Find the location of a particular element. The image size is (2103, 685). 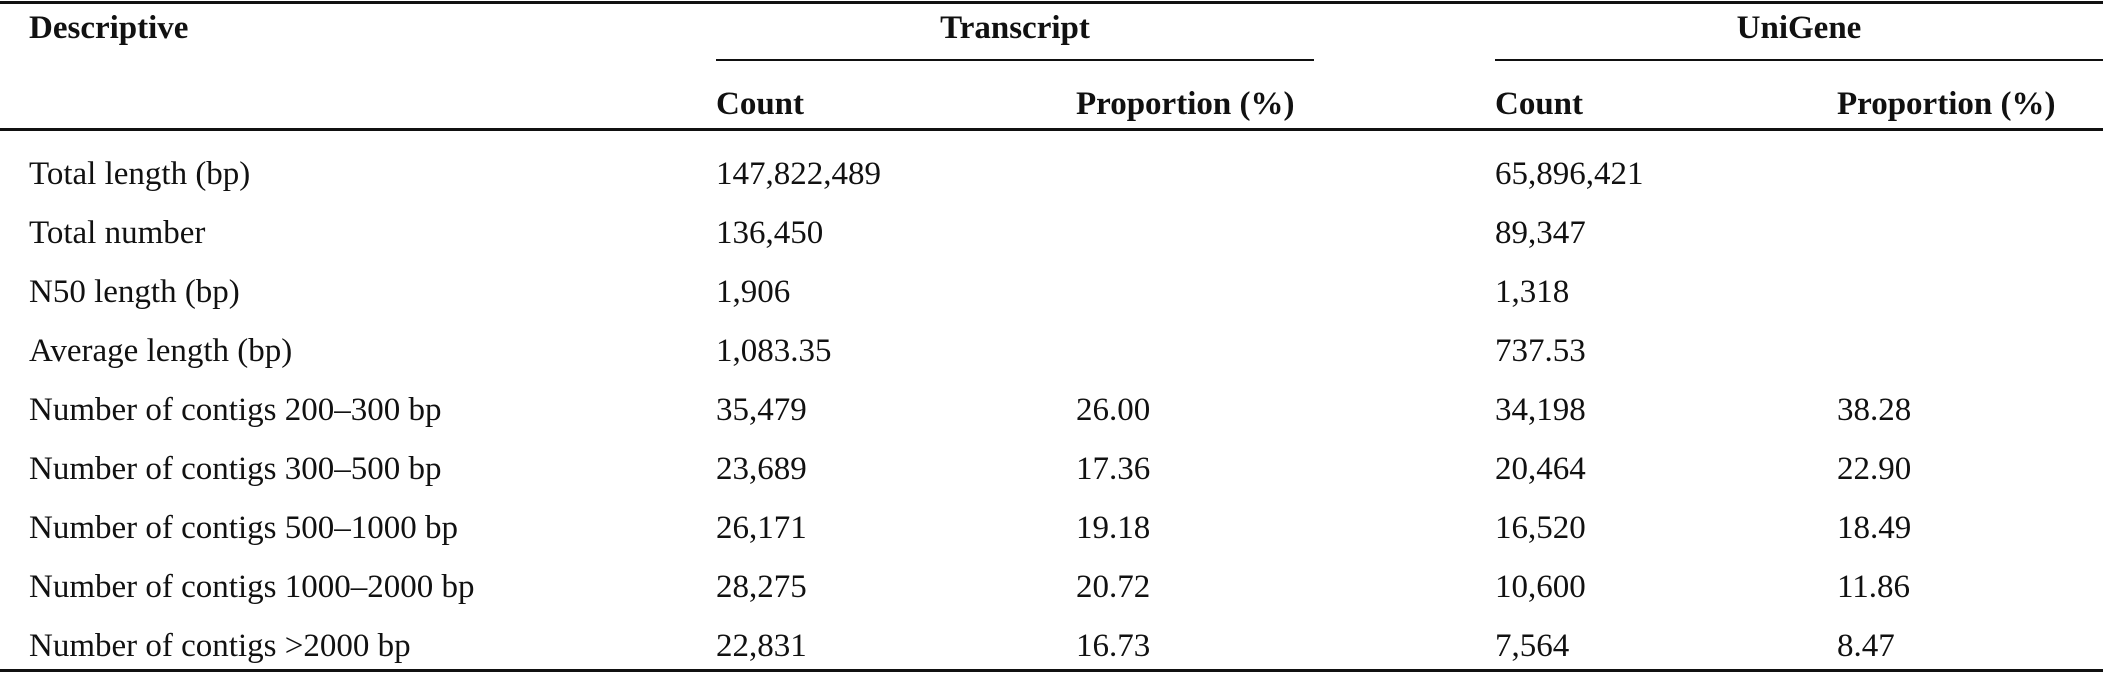

header-transcript-proportion: Proportion (%) is located at coordinates (1185, 104).